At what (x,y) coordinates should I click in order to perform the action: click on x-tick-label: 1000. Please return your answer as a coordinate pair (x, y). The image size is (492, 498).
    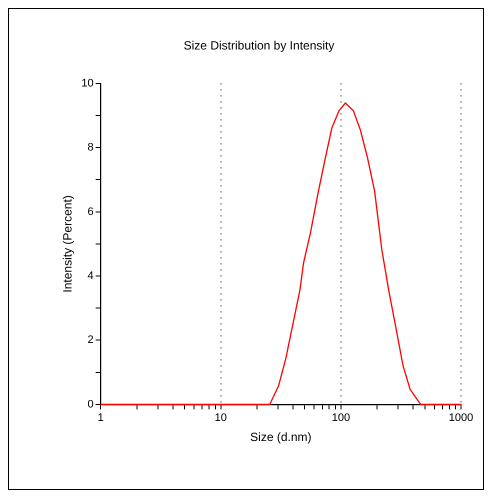
    Looking at the image, I should click on (461, 418).